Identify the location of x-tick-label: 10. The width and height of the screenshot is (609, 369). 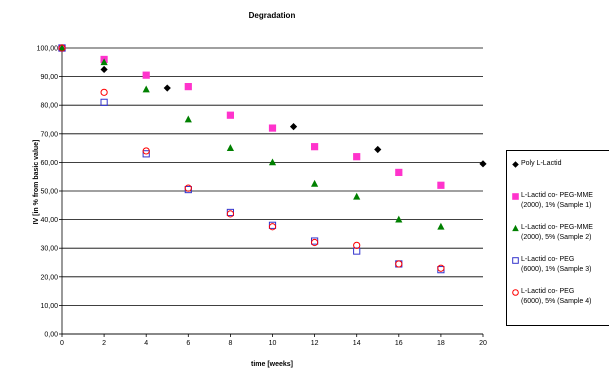
(273, 343).